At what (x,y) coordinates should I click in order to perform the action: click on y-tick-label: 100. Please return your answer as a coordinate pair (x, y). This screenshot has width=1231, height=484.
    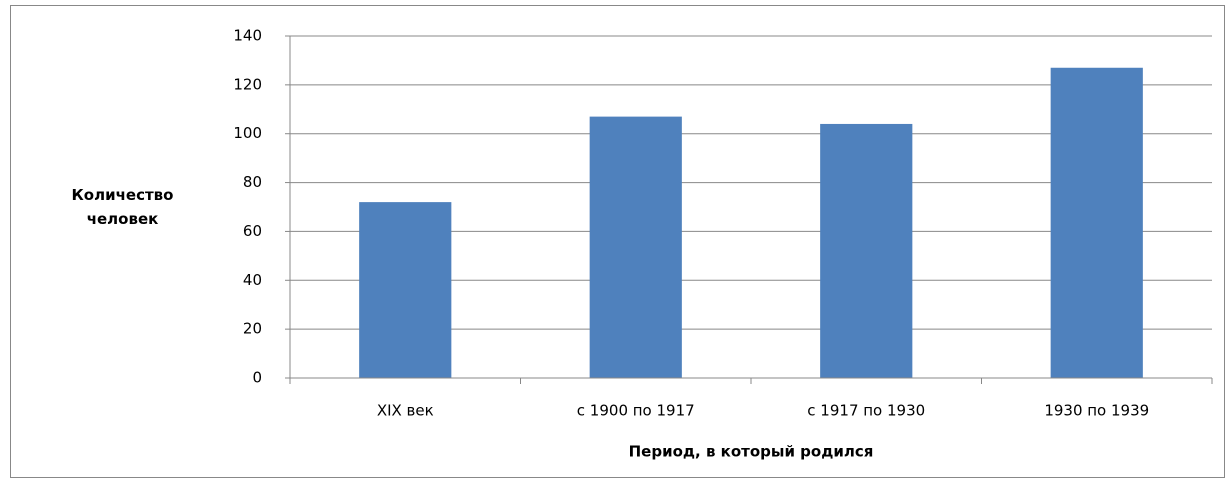
    Looking at the image, I should click on (247, 133).